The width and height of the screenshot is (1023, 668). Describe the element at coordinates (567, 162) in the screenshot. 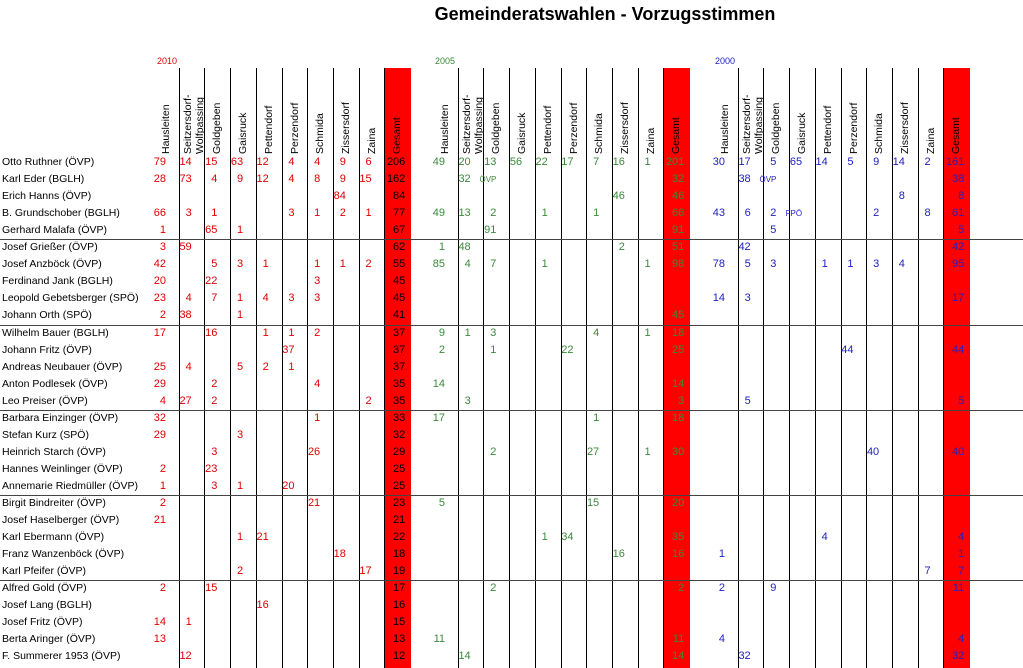

I see `vote-cell: 17` at that location.